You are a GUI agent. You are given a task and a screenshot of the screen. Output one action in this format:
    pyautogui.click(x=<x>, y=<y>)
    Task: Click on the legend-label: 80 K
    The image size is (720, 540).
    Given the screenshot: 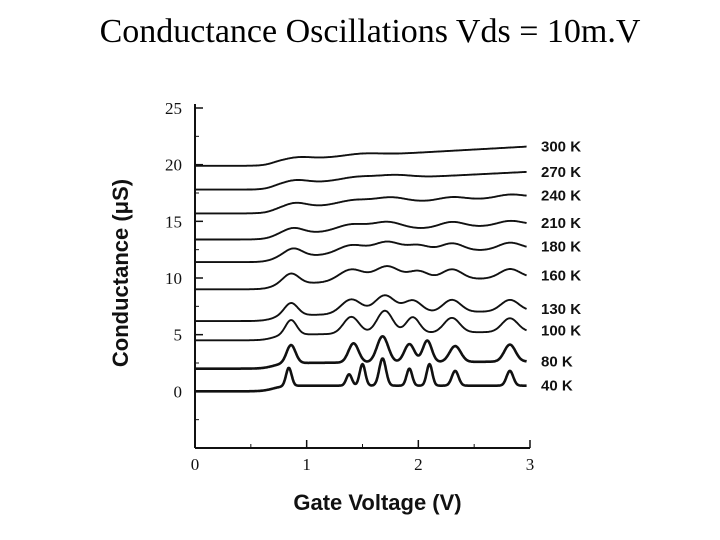 What is the action you would take?
    pyautogui.click(x=557, y=361)
    